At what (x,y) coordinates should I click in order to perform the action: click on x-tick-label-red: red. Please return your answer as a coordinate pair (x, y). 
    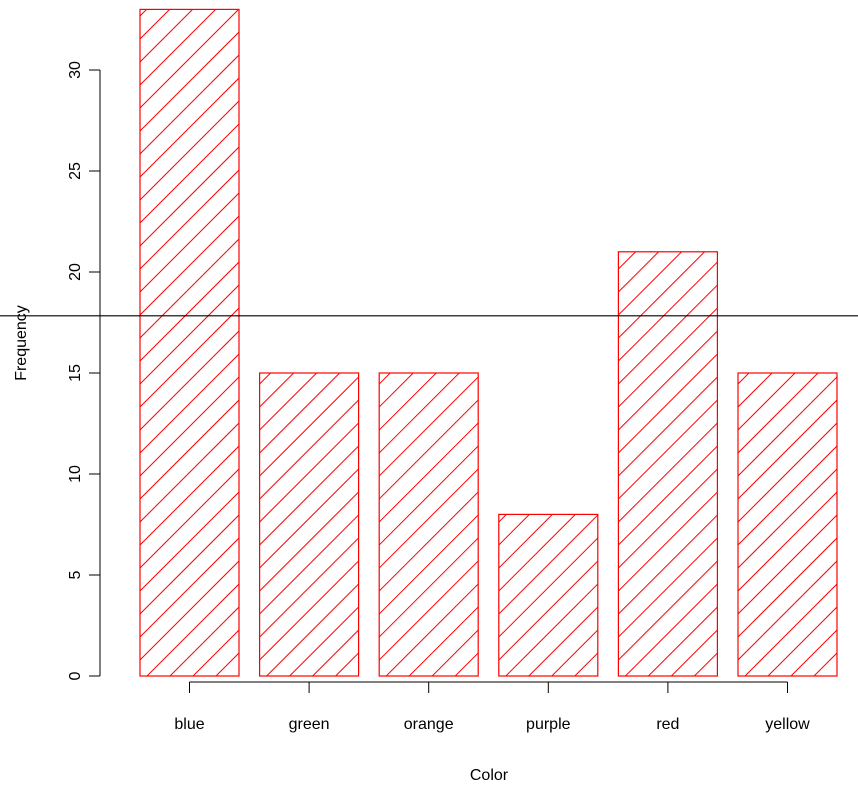
    Looking at the image, I should click on (667, 724).